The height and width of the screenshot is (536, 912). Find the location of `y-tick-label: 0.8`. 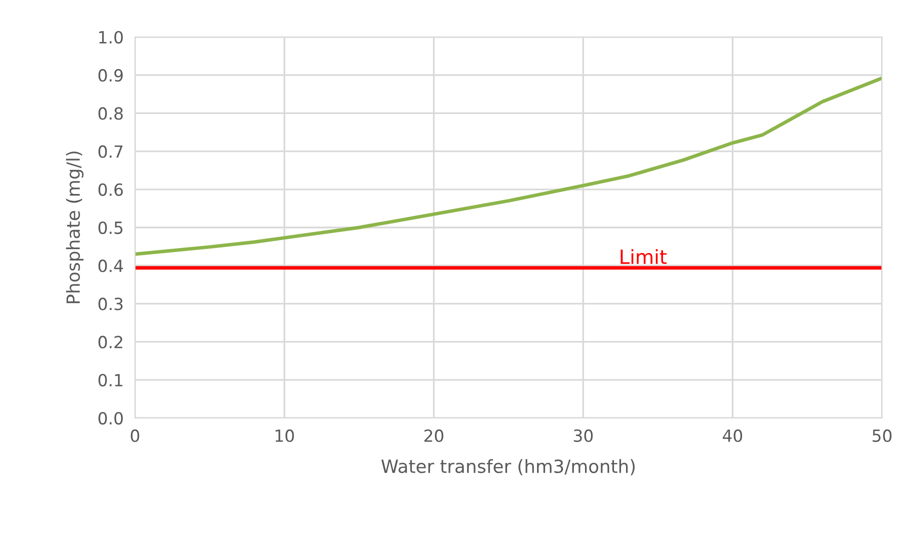

y-tick-label: 0.8 is located at coordinates (110, 113).